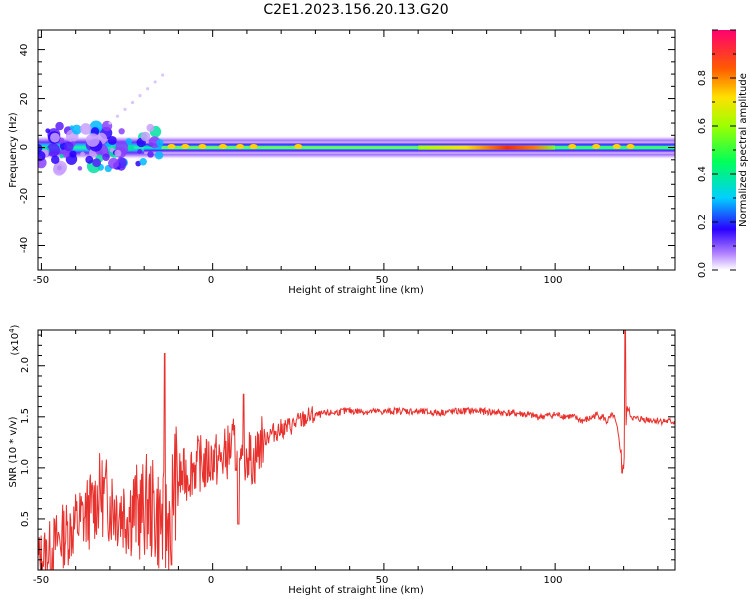 The width and height of the screenshot is (750, 604). What do you see at coordinates (25, 416) in the screenshot?
I see `snr-ytick-label: 1.5` at bounding box center [25, 416].